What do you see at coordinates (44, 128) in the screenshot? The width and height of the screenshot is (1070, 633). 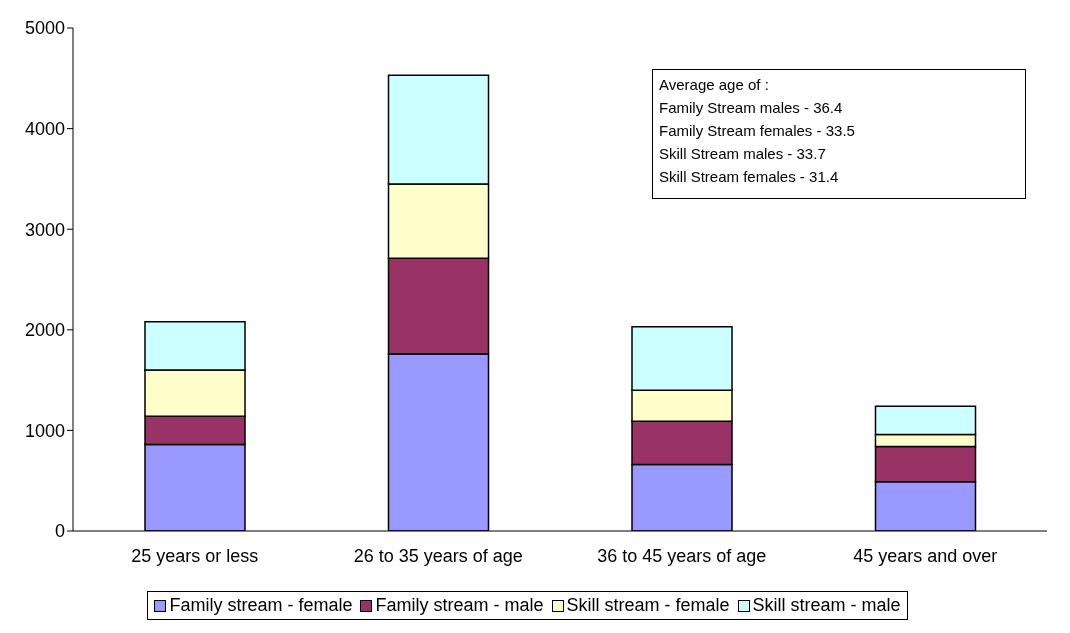 I see `y-tick-label: 4000` at bounding box center [44, 128].